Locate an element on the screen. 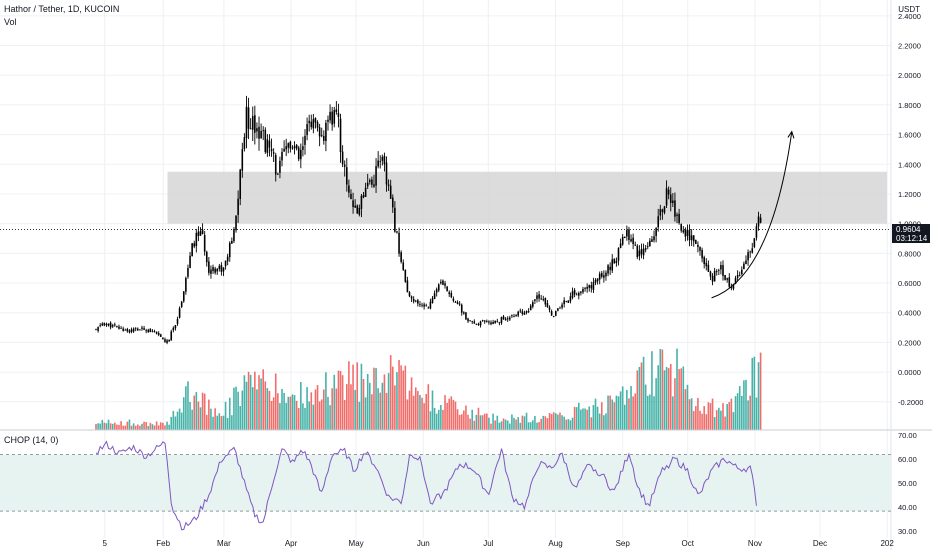 The width and height of the screenshot is (932, 555). projection-curve is located at coordinates (752, 215).